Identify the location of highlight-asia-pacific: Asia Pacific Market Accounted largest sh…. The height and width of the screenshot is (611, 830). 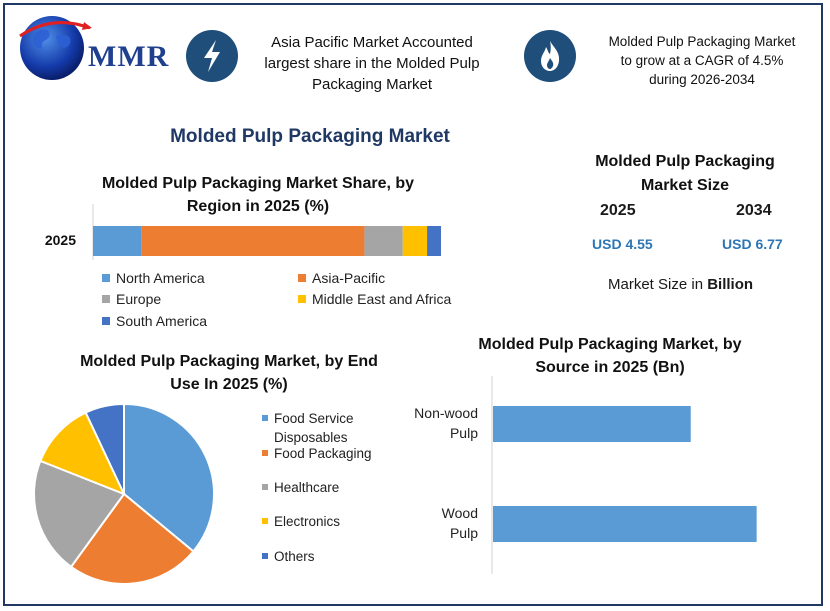
(372, 63).